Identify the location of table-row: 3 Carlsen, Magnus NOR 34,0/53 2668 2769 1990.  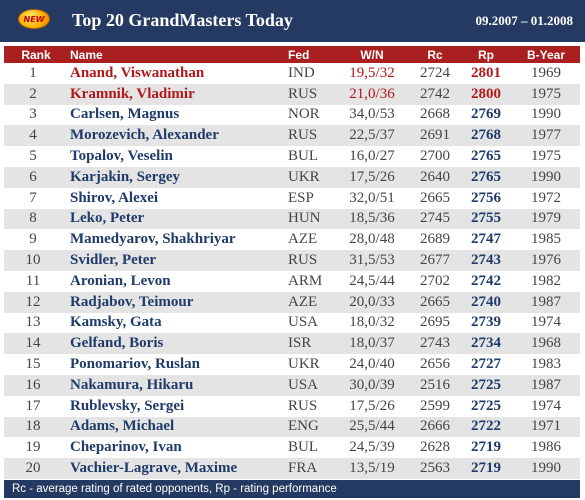
(292, 115).